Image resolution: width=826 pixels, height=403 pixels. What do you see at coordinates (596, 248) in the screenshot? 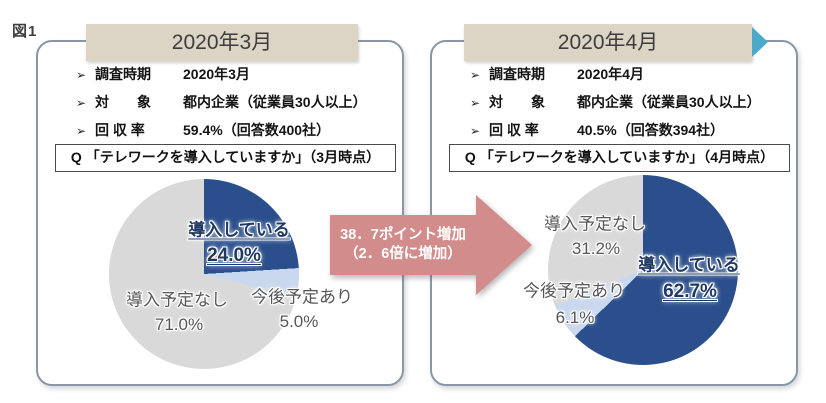
I see `slice-value-no-plan: 31.2%` at bounding box center [596, 248].